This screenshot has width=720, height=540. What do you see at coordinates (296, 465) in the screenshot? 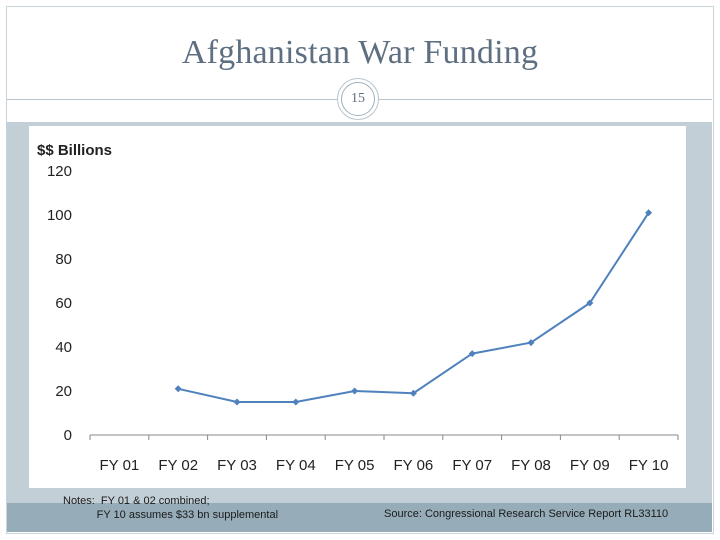
I see `x-tick-label: FY 04` at bounding box center [296, 465].